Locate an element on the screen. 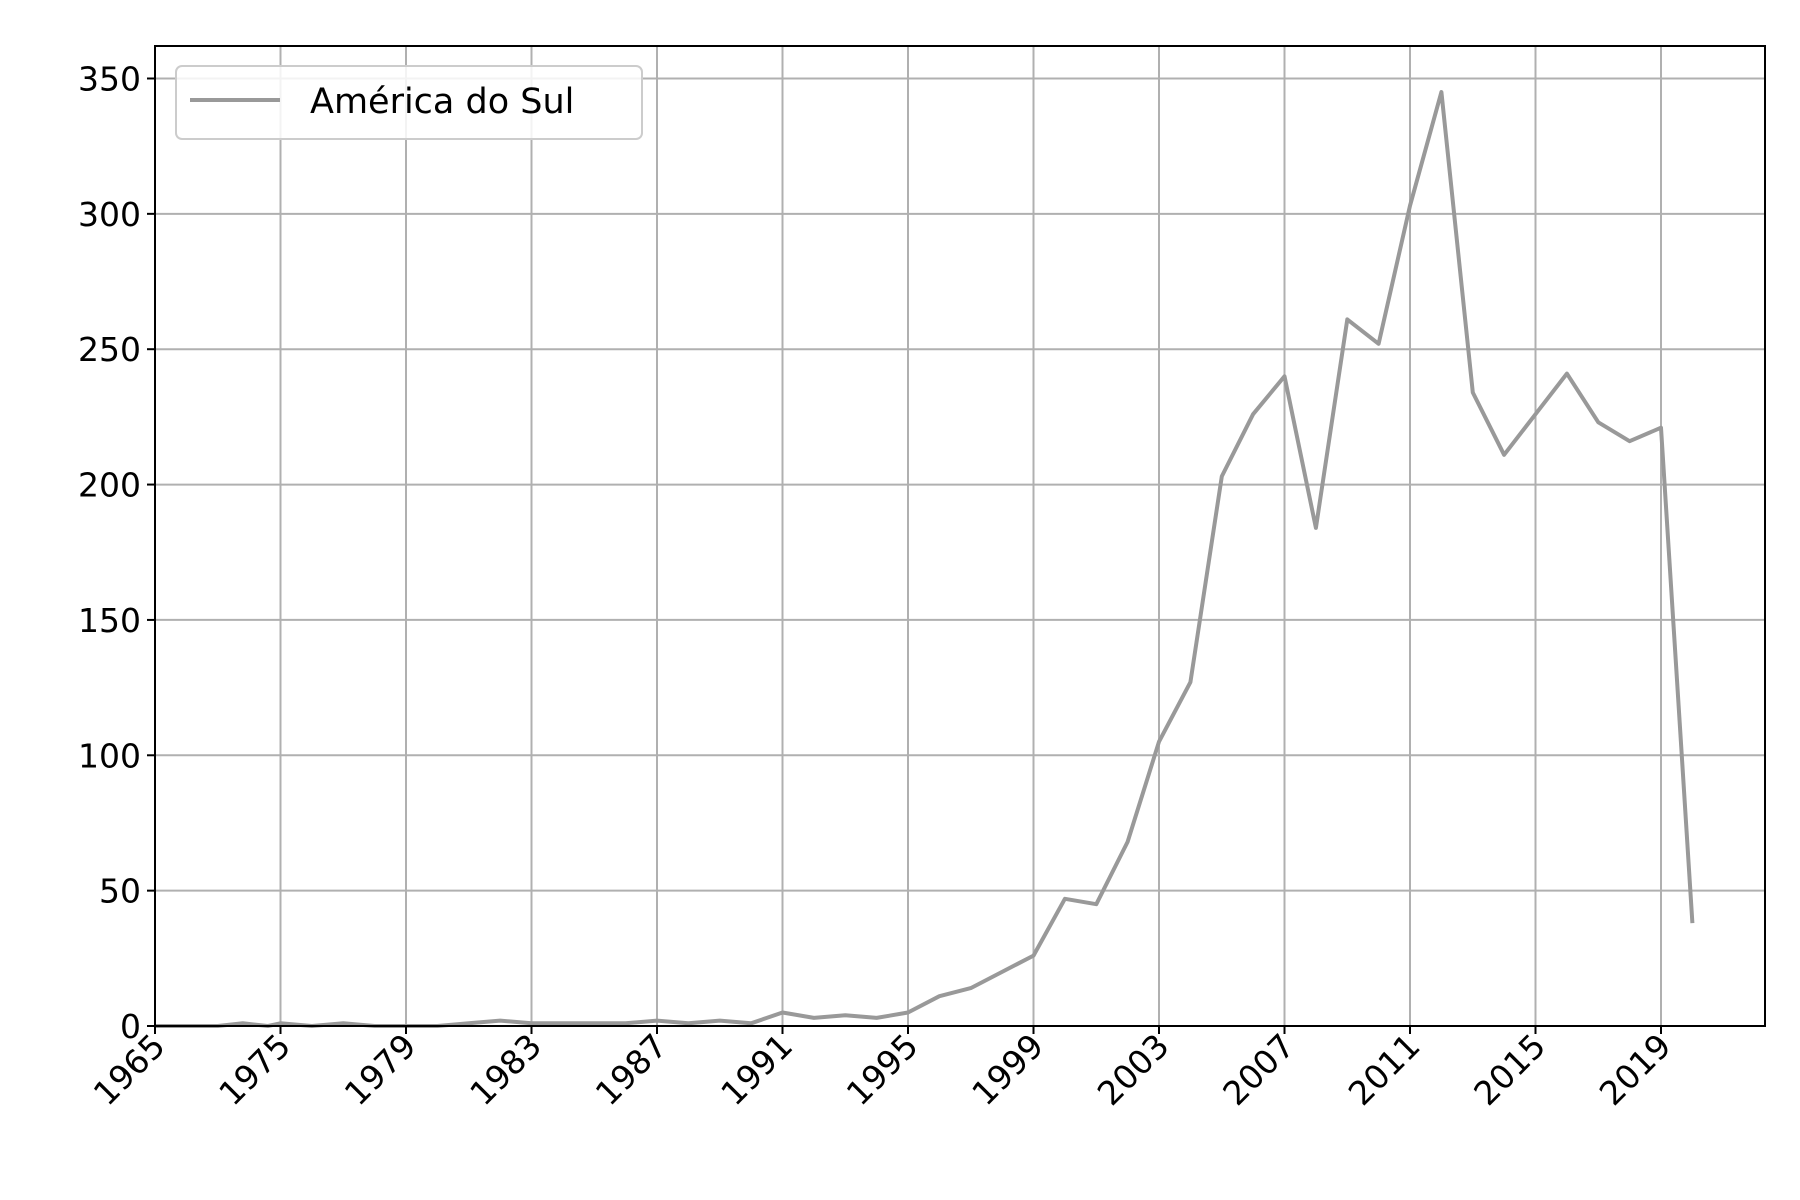  legend-box is located at coordinates (409, 102).